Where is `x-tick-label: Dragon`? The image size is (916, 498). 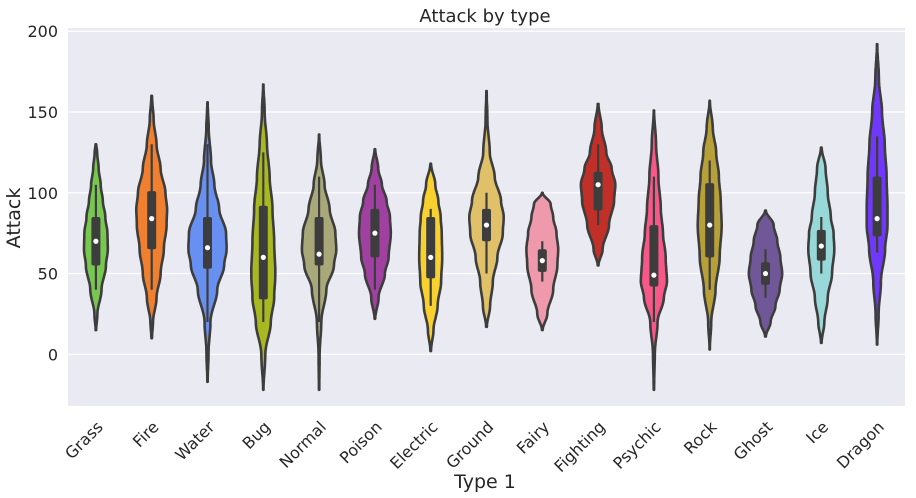 x-tick-label: Dragon is located at coordinates (860, 444).